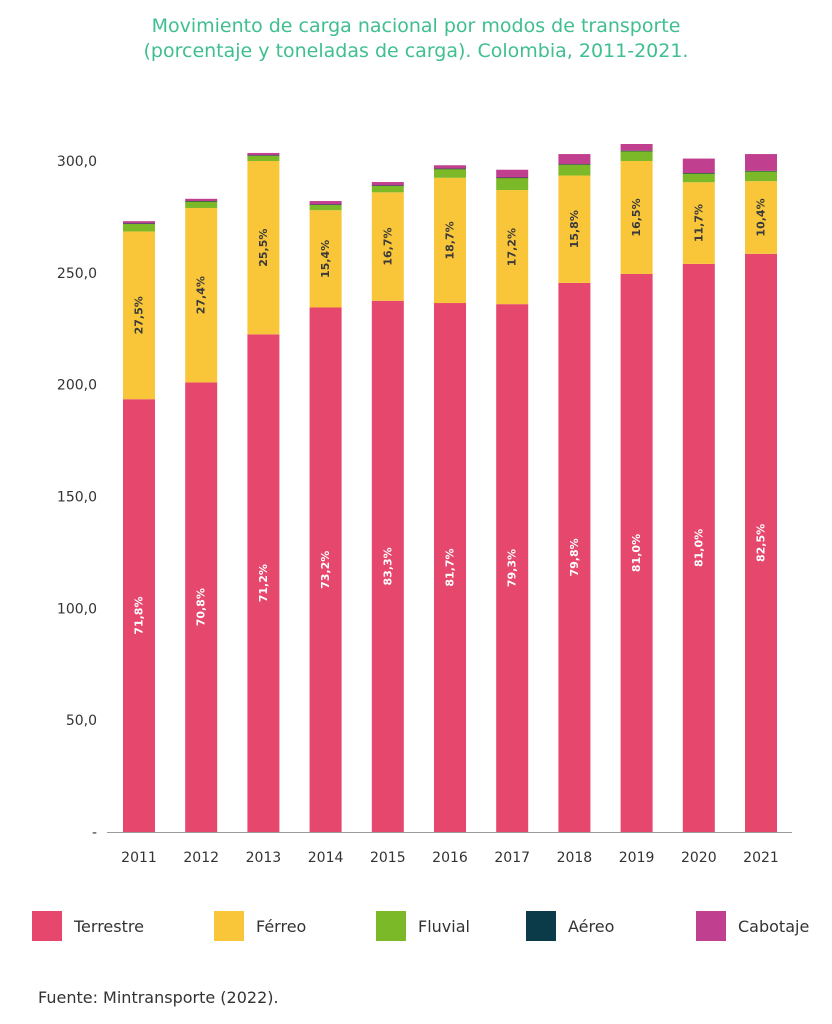 This screenshot has height=1024, width=832. I want to click on bar-segment-terrestre-2018, so click(574, 557).